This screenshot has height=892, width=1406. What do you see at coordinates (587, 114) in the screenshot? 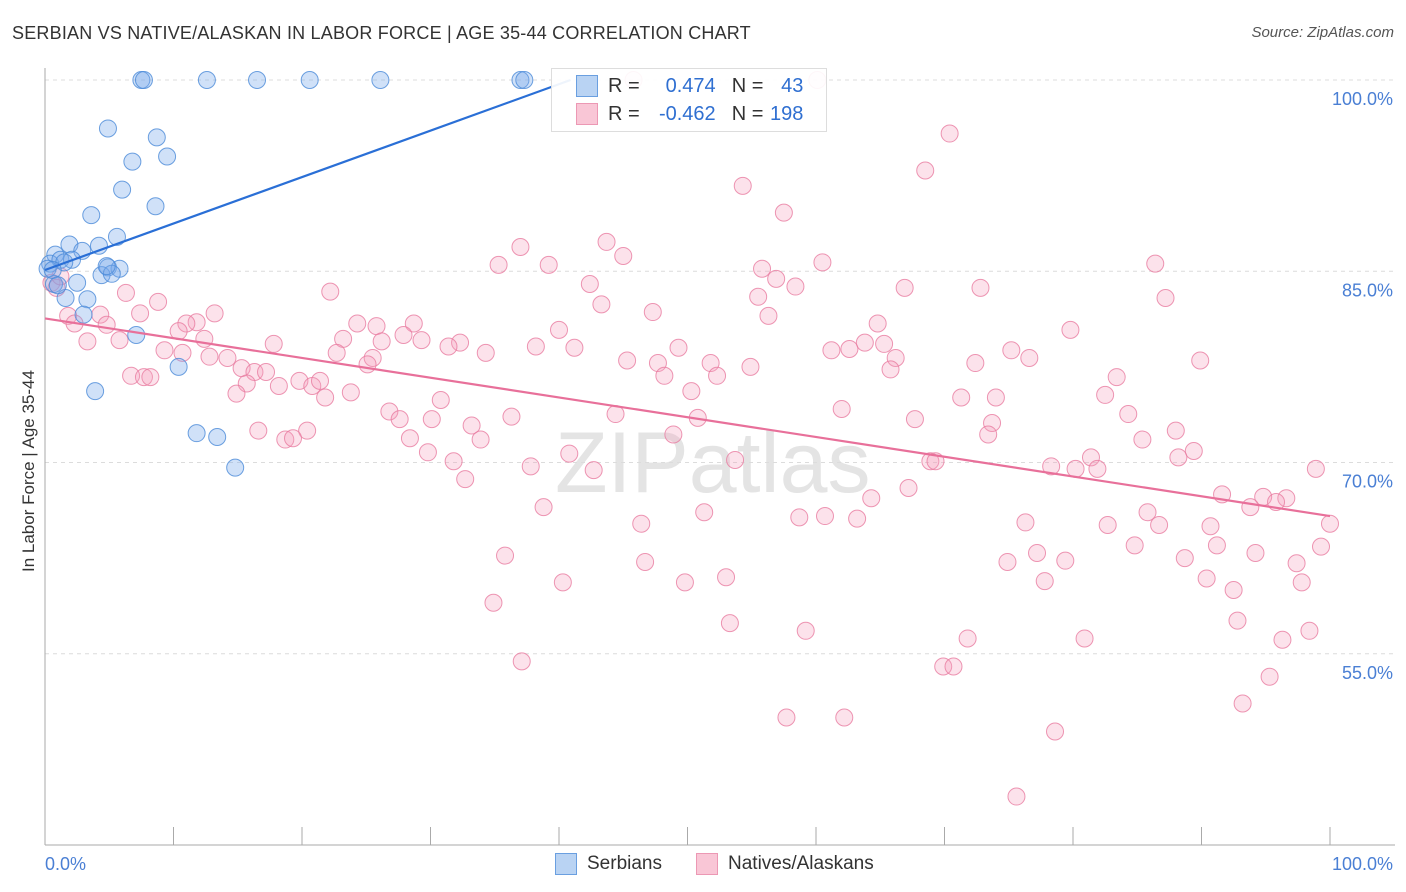
I see `natives-swatch` at bounding box center [587, 114].